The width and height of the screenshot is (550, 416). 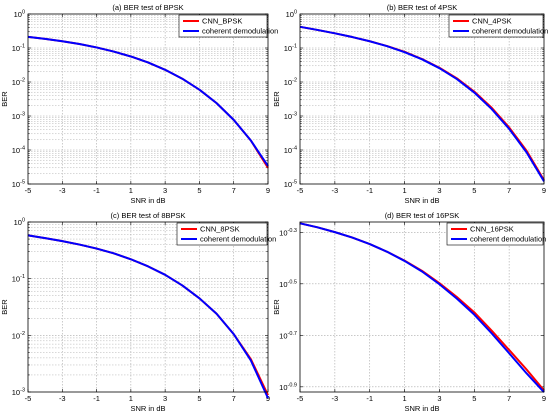 What do you see at coordinates (222, 21) in the screenshot?
I see `legend-label-1: CNN_BPSK` at bounding box center [222, 21].